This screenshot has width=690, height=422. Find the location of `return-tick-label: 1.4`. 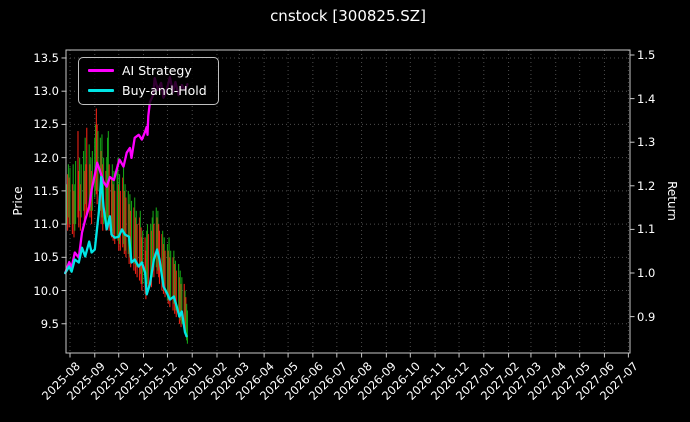

return-tick-label: 1.4 is located at coordinates (646, 98).